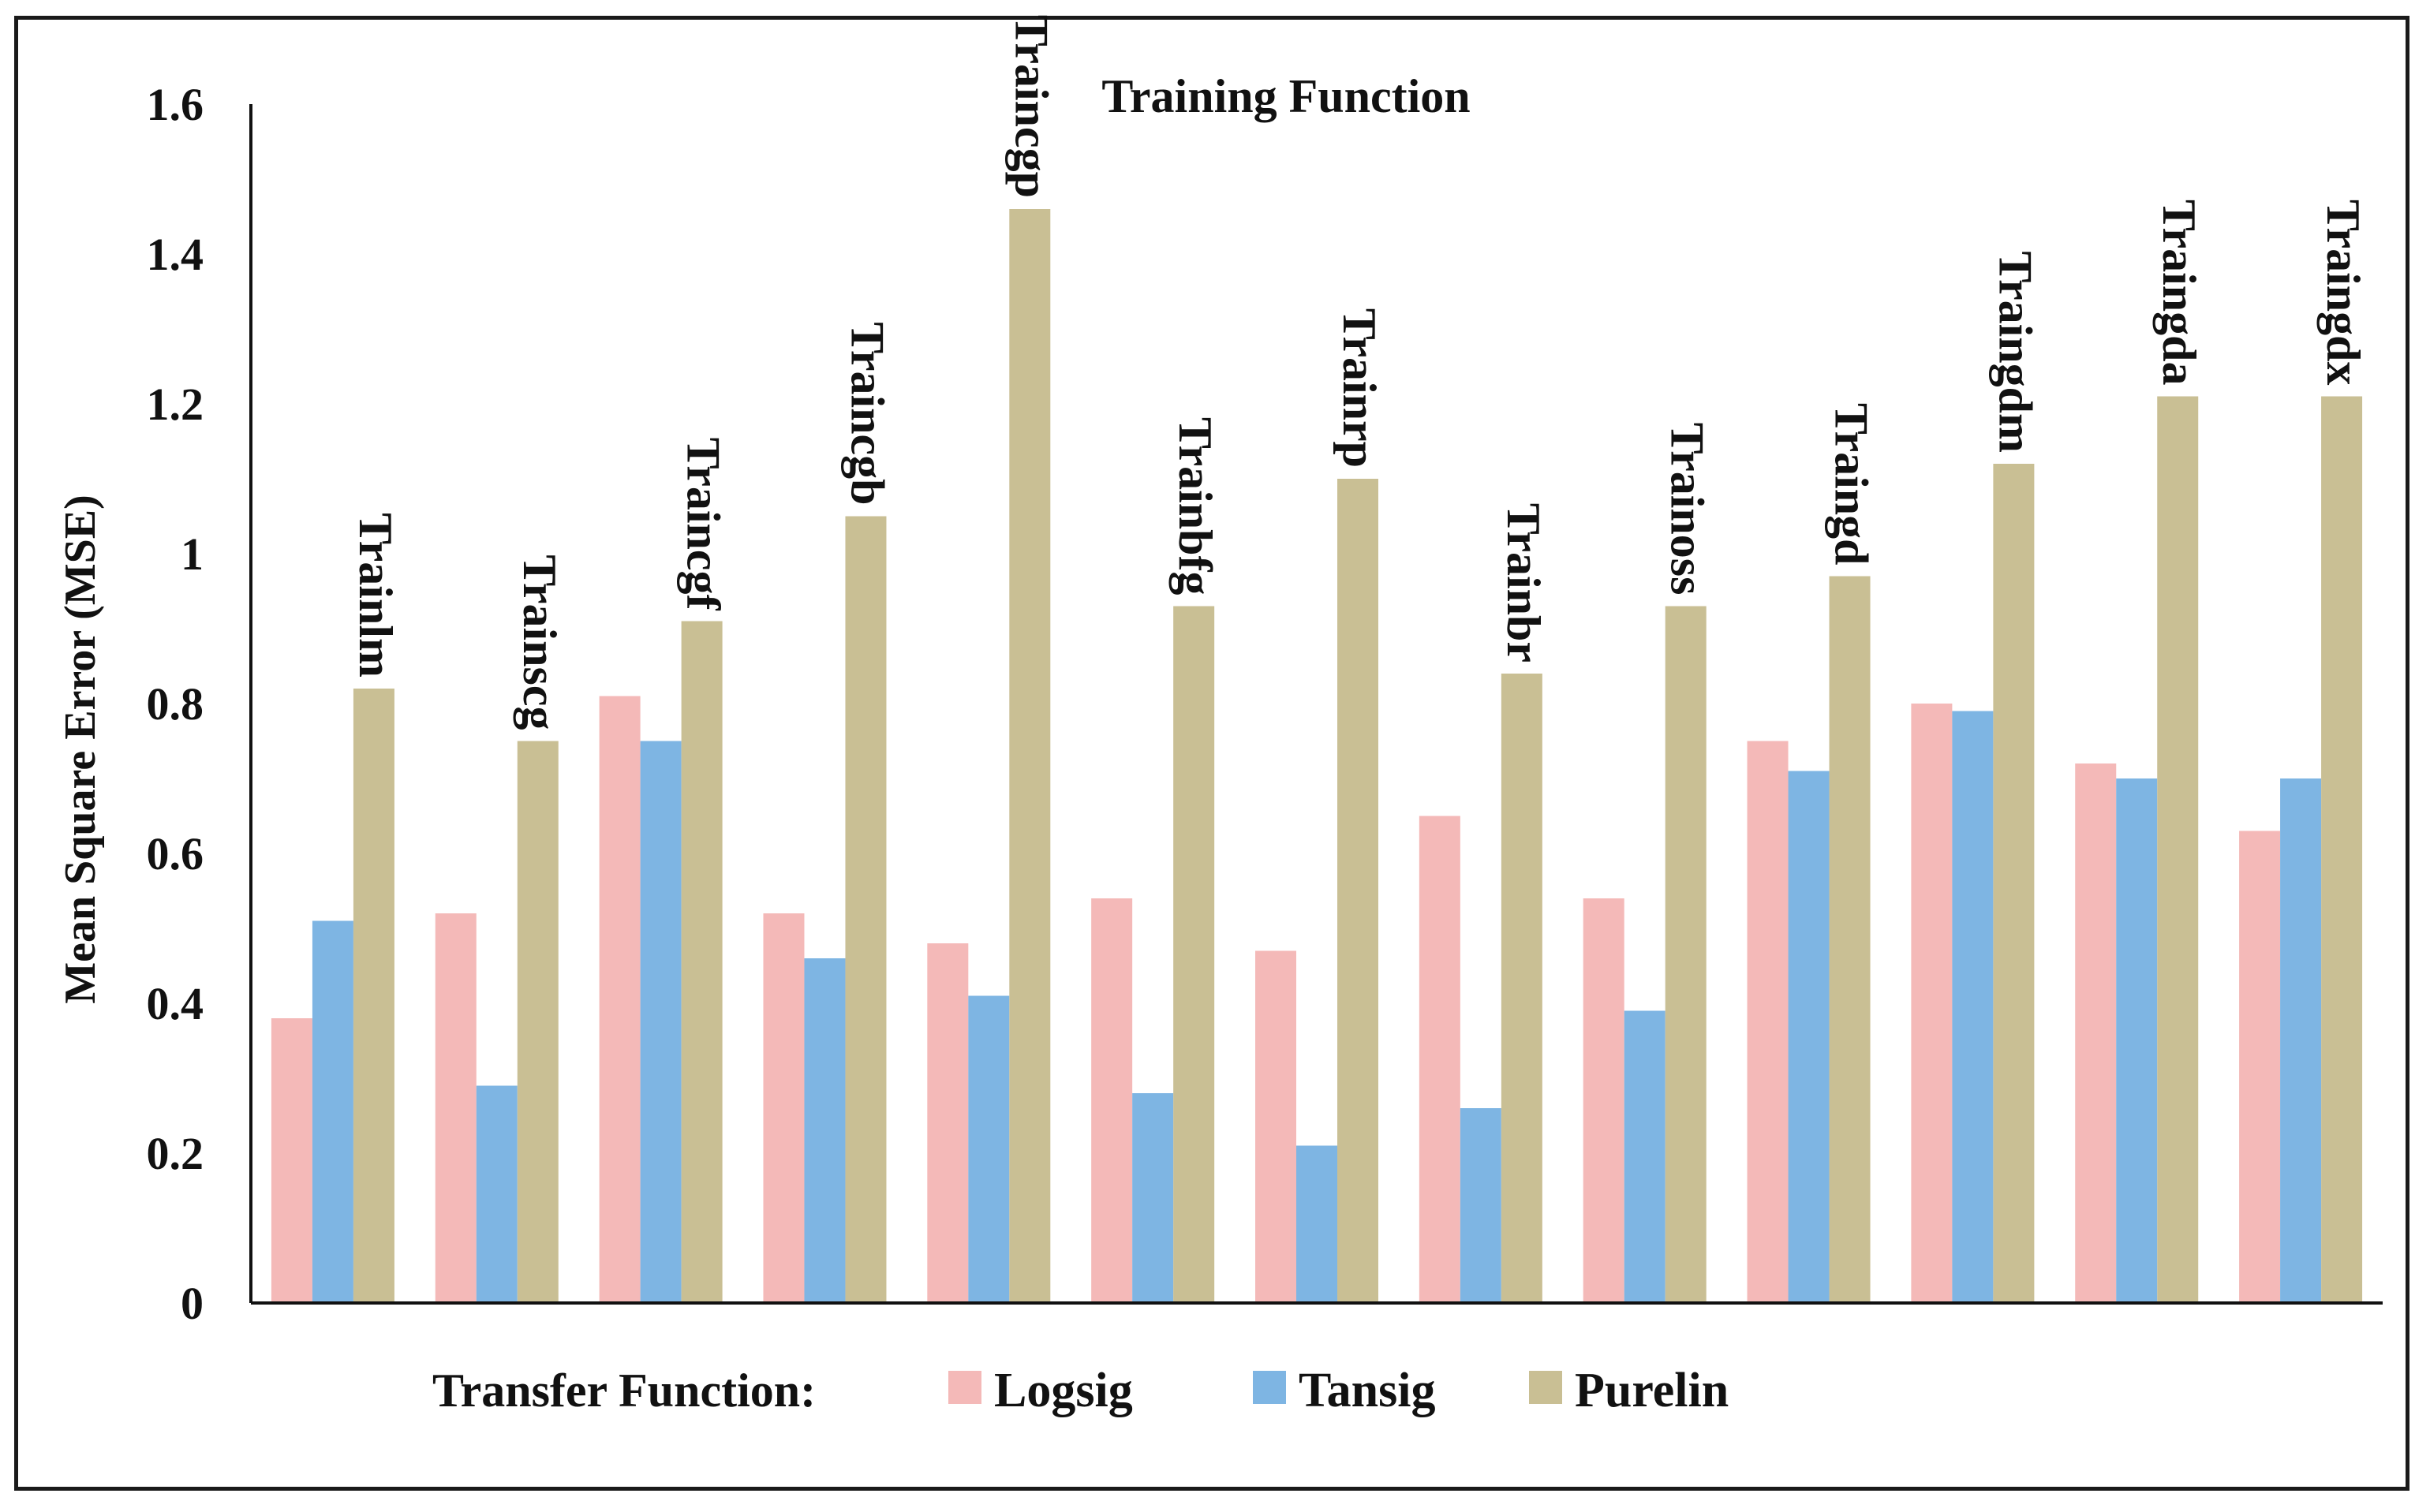 The width and height of the screenshot is (2430, 1512). Describe the element at coordinates (1439, 1059) in the screenshot. I see `bar-logsig-trainbr` at that location.